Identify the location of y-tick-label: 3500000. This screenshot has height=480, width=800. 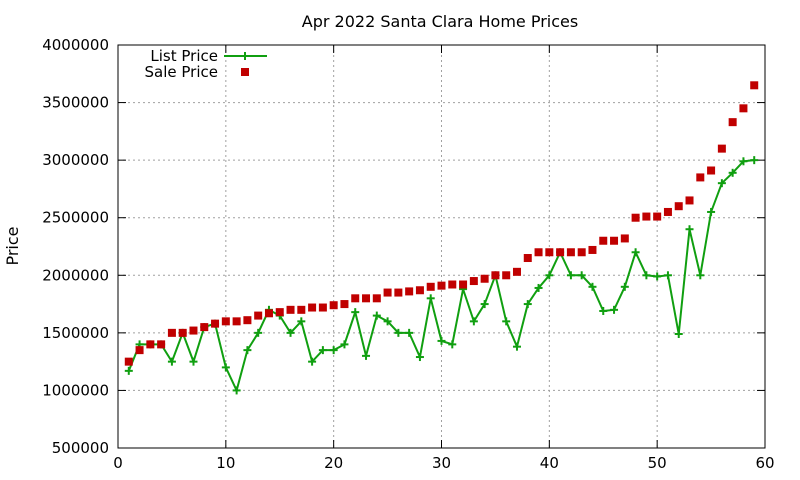
(75, 103).